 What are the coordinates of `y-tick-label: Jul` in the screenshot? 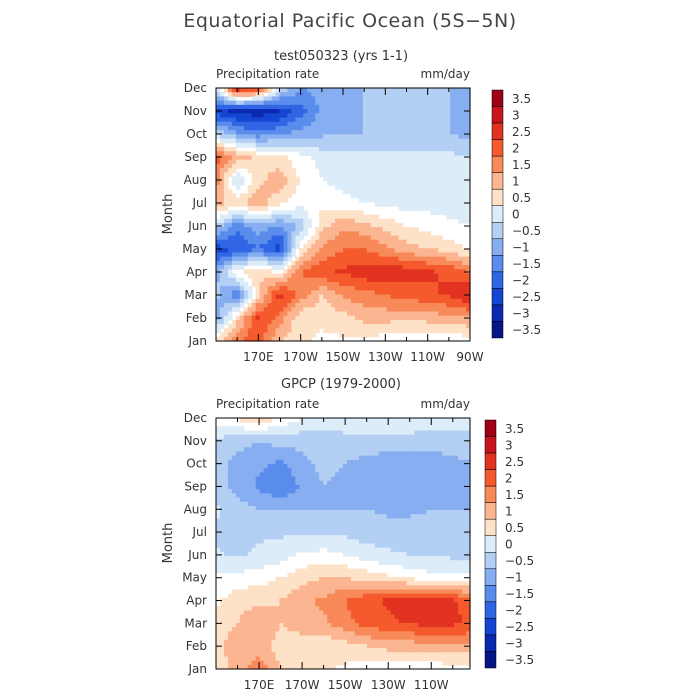 It's located at (199, 203).